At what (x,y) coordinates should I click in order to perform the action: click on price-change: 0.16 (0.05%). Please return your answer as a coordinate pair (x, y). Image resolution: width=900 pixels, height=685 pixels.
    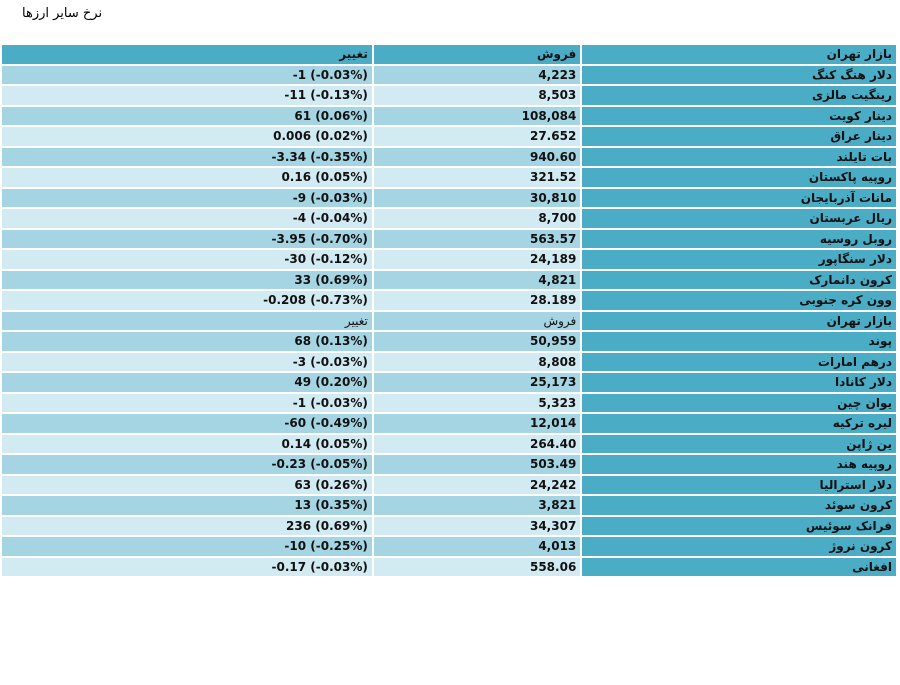
    Looking at the image, I should click on (187, 177).